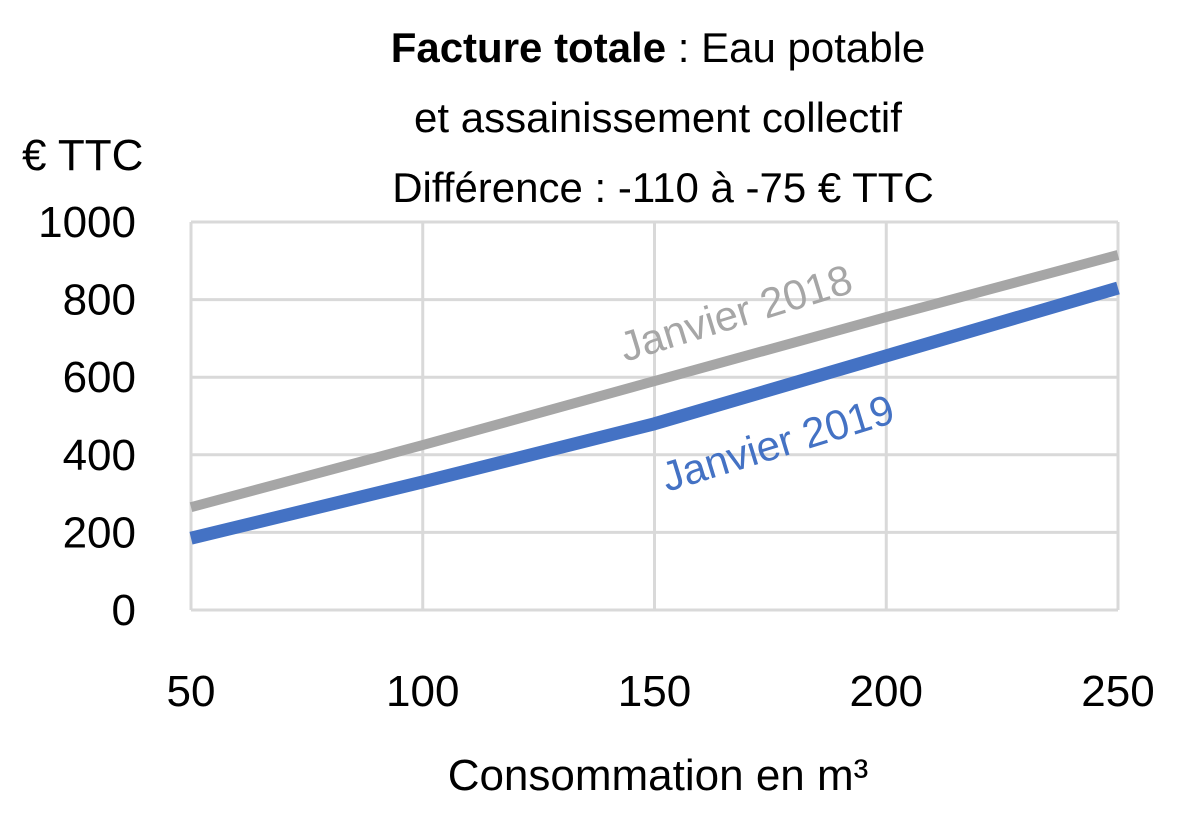 The height and width of the screenshot is (826, 1200). I want to click on x-tick-label: 100, so click(422, 691).